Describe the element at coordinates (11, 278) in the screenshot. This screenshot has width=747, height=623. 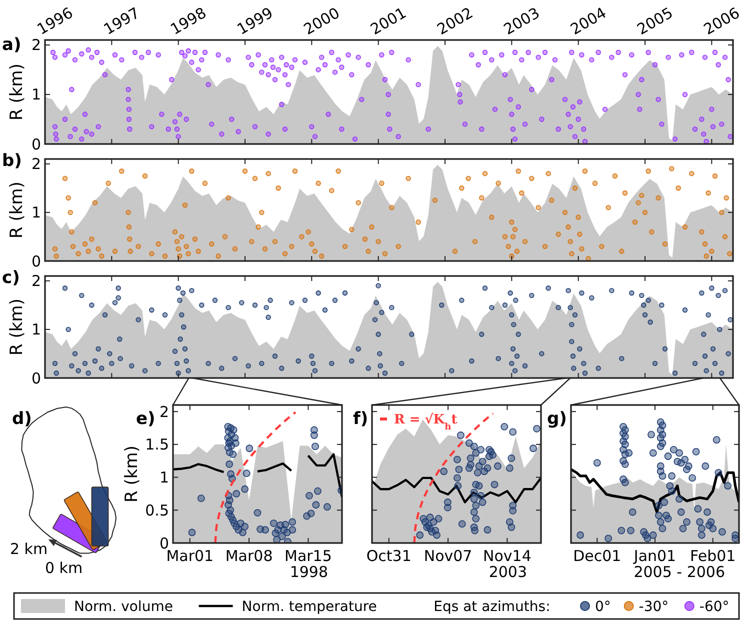
I see `chart-title: c)` at that location.